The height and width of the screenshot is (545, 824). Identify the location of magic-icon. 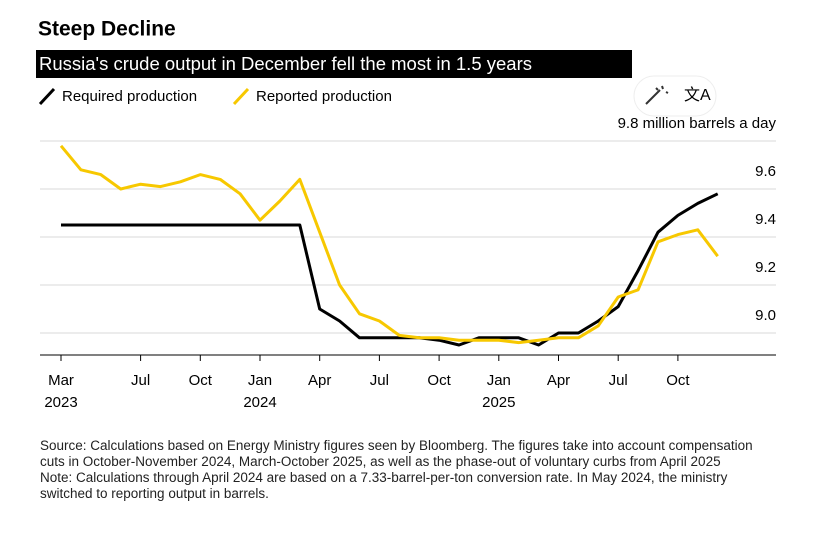
(657, 95).